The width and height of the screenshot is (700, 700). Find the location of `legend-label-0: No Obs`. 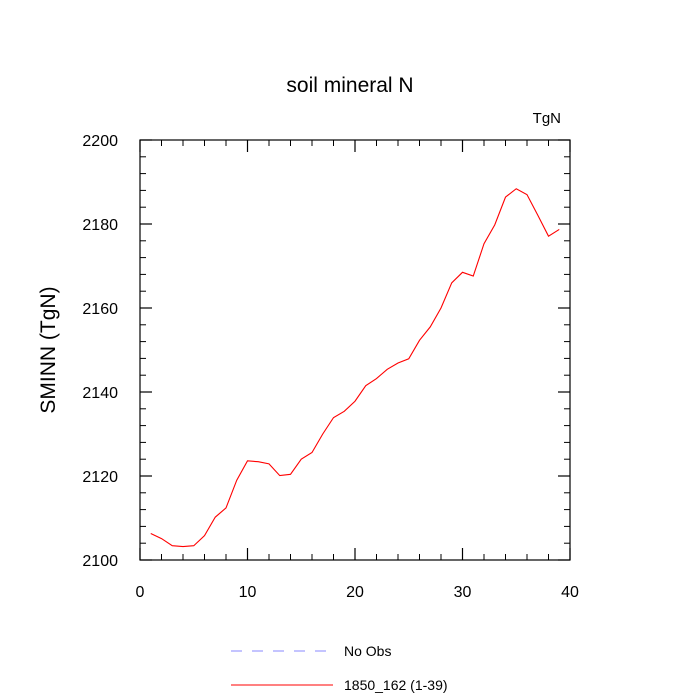

legend-label-0: No Obs is located at coordinates (367, 651).